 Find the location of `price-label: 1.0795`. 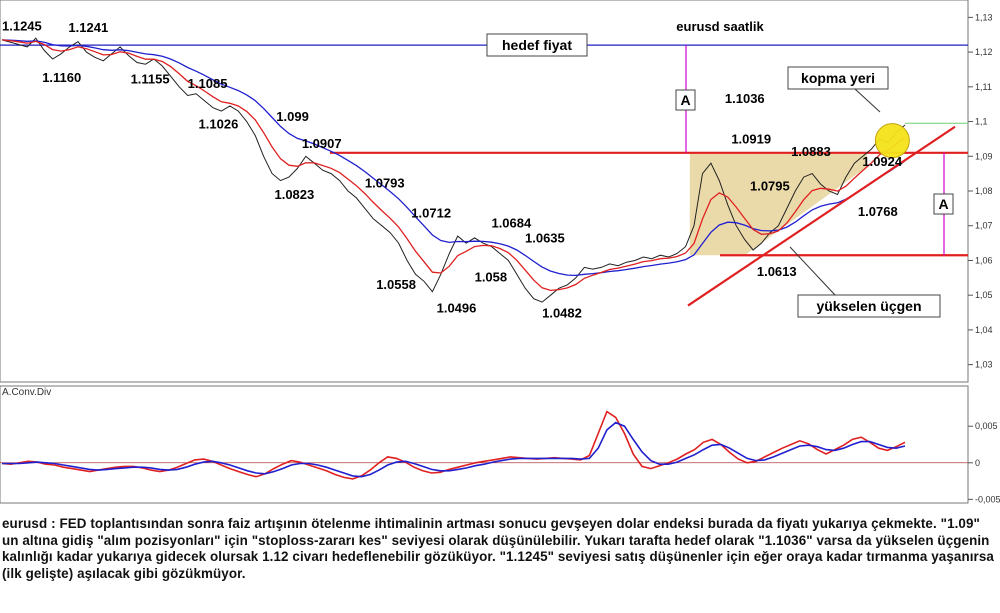

price-label: 1.0795 is located at coordinates (770, 186).